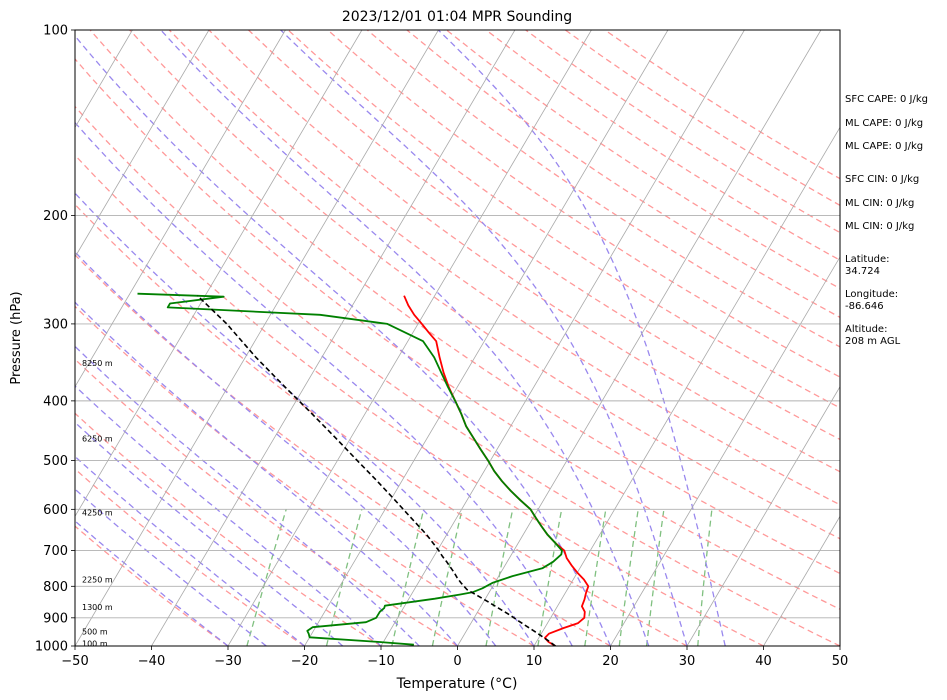 Image resolution: width=947 pixels, height=700 pixels. What do you see at coordinates (97, 438) in the screenshot?
I see `height-label: 6250 m` at bounding box center [97, 438].